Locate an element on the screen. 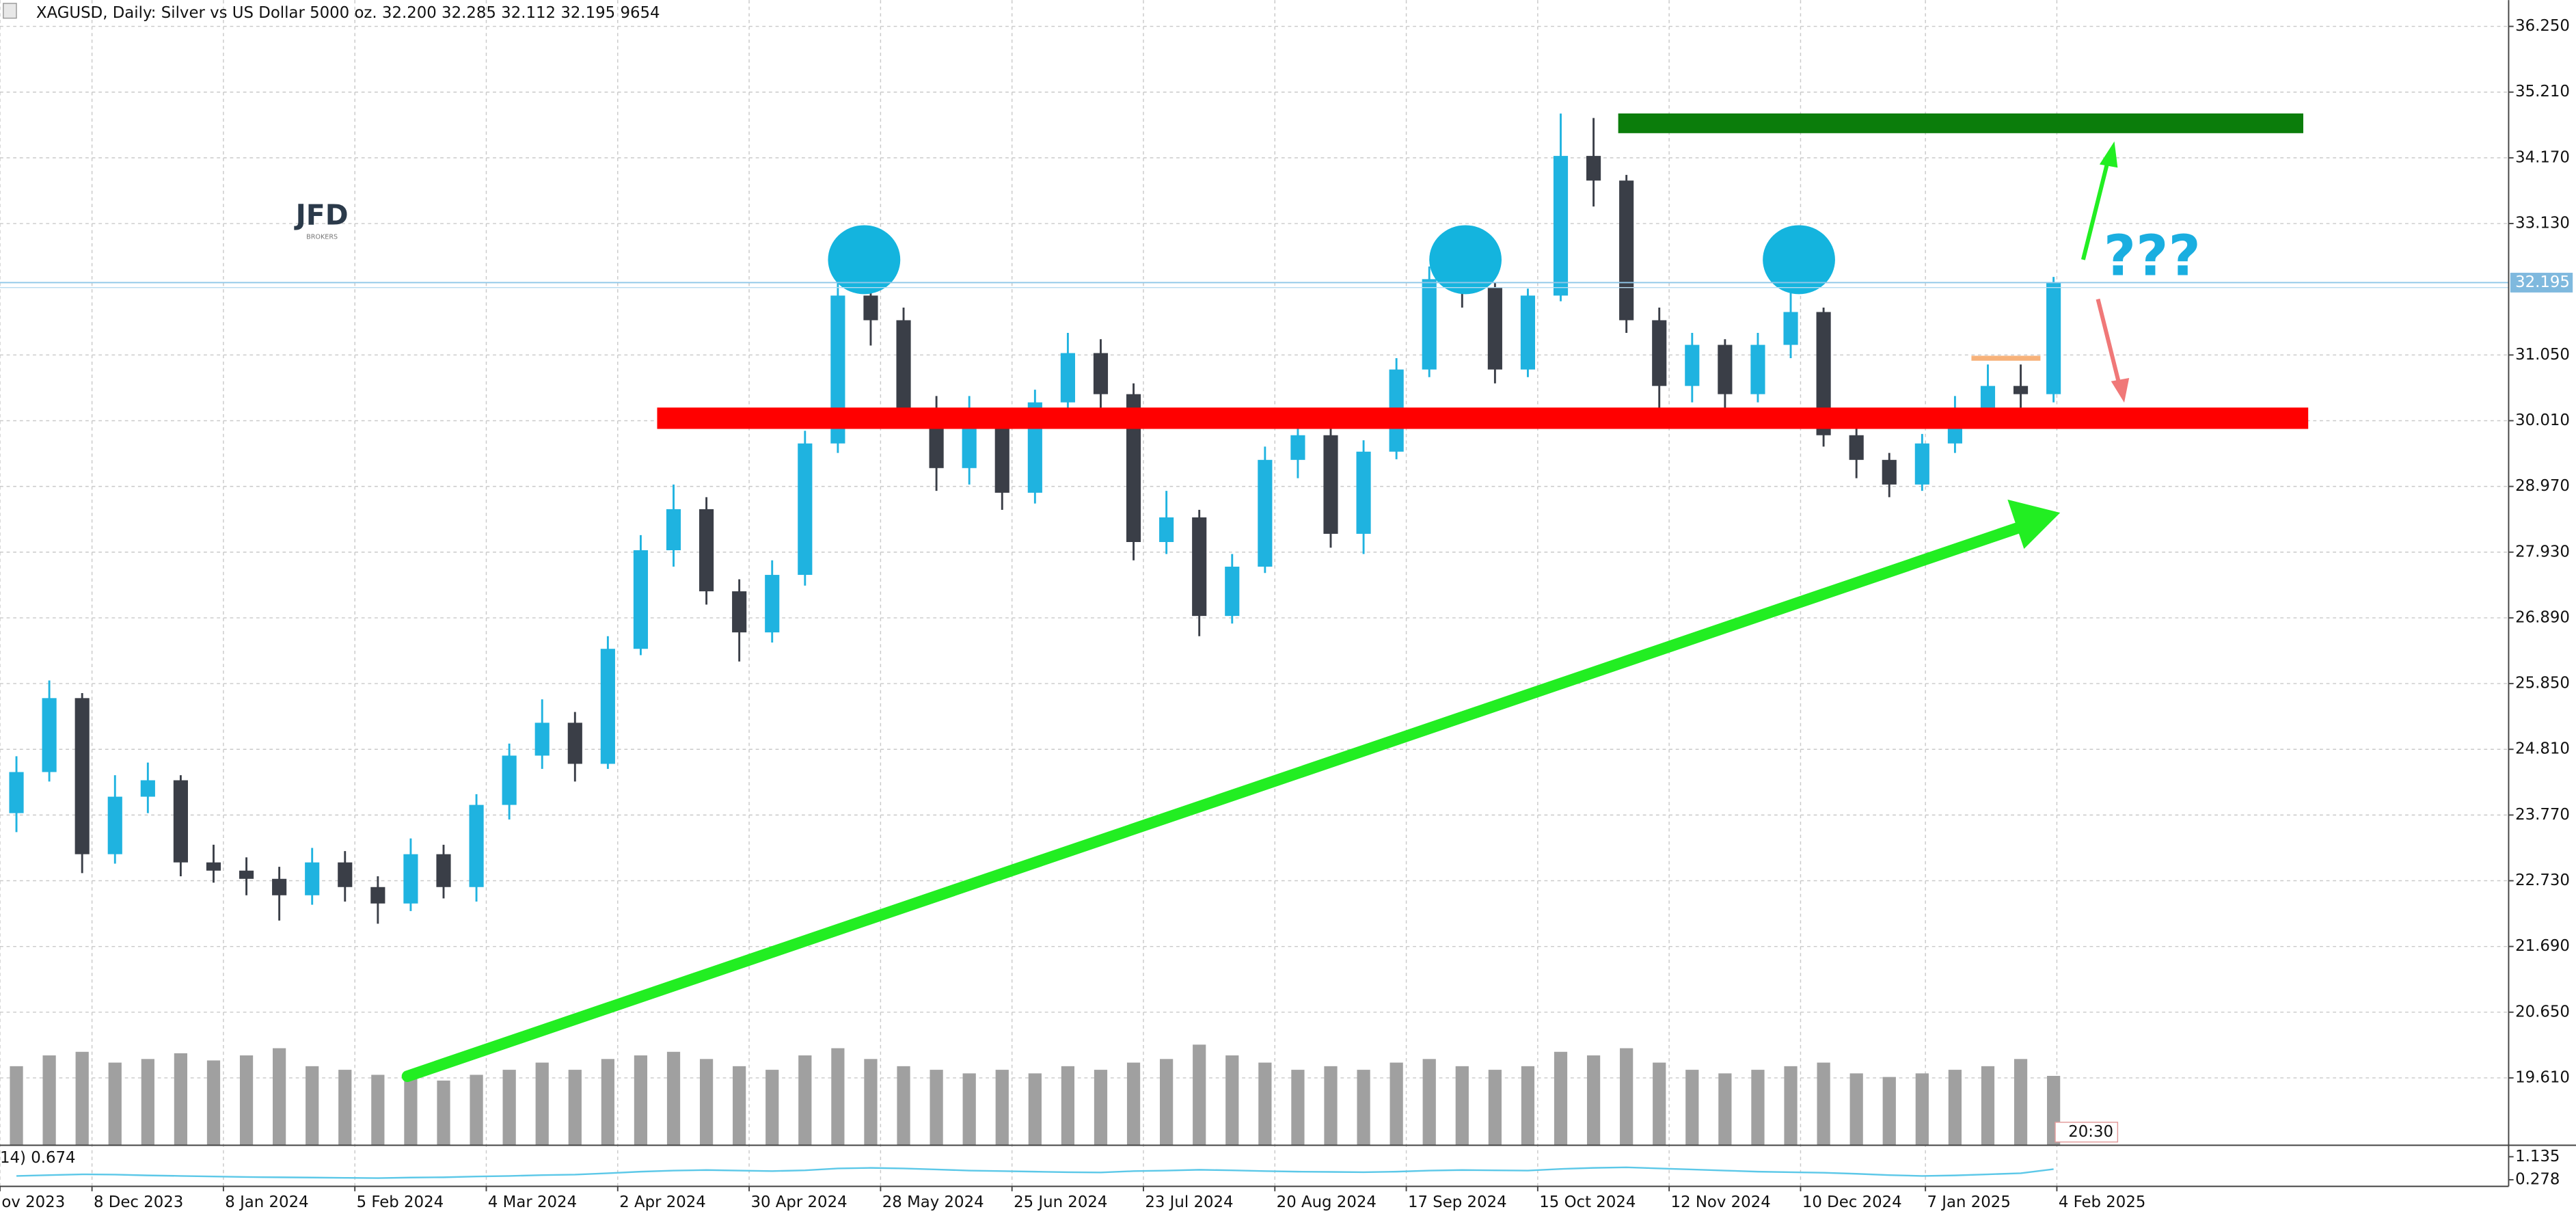 This screenshot has height=1216, width=2576. x-tick-label: ov 2023 is located at coordinates (33, 1202).